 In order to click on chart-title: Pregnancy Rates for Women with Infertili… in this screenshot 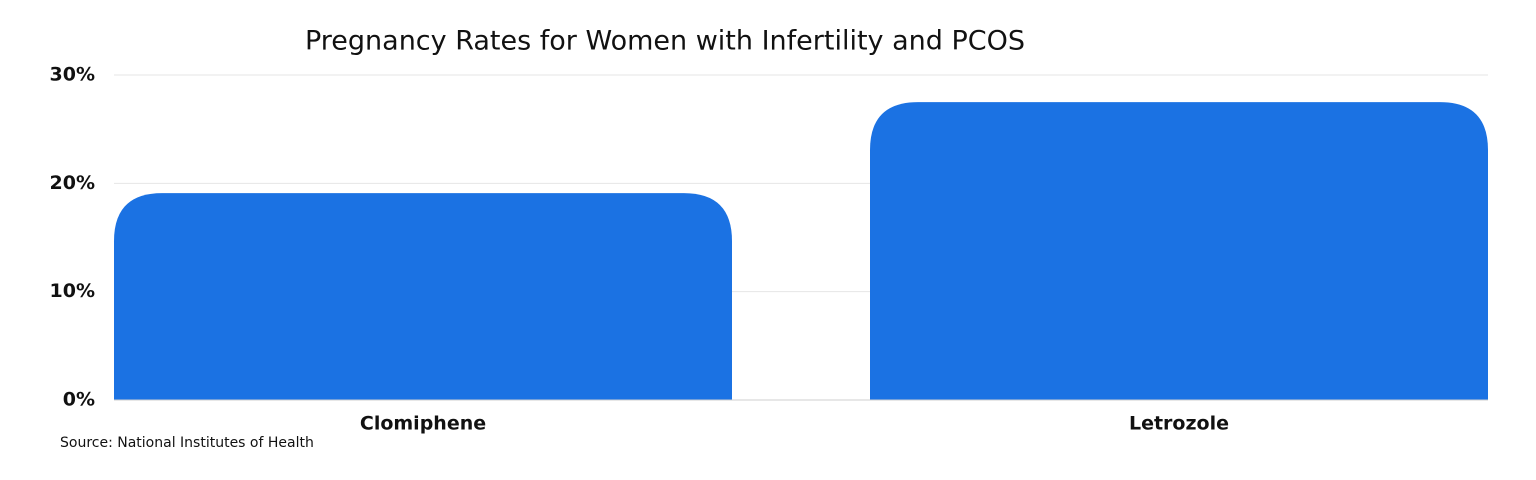, I will do `click(665, 41)`.